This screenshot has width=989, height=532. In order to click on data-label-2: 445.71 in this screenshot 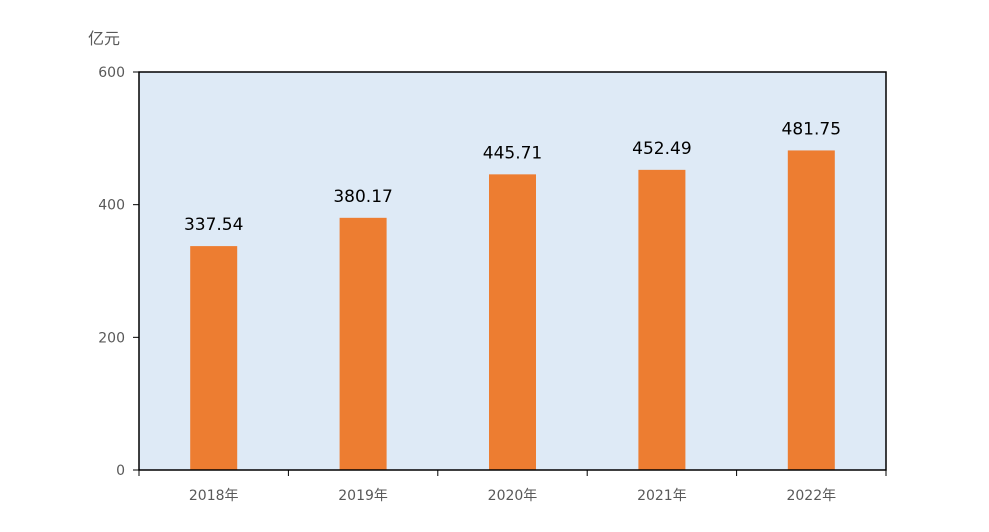, I will do `click(512, 153)`.